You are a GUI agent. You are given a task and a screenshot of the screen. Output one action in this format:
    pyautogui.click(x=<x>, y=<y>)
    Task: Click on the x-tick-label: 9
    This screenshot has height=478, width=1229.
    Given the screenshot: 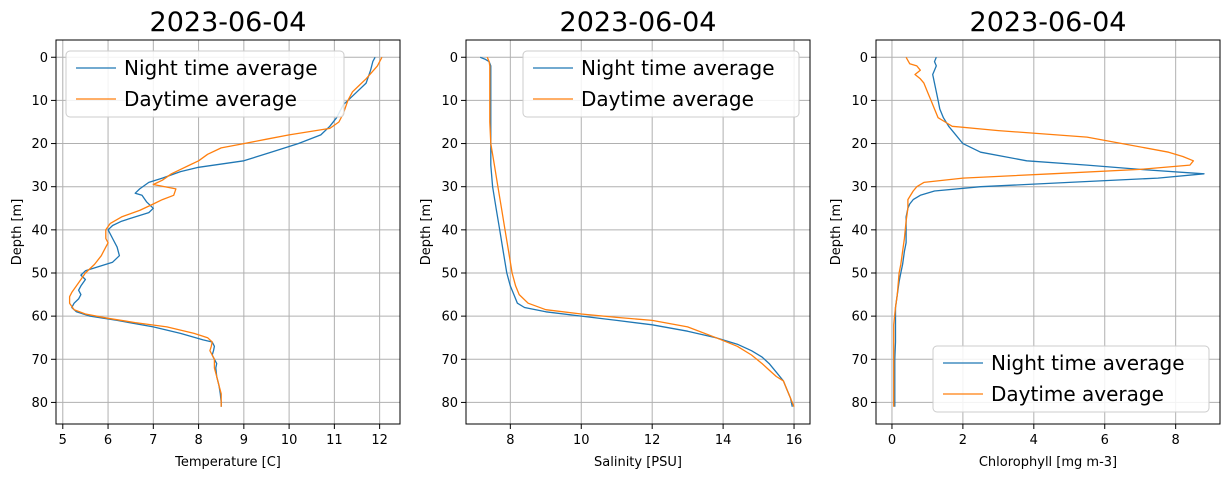 What is the action you would take?
    pyautogui.click(x=244, y=440)
    